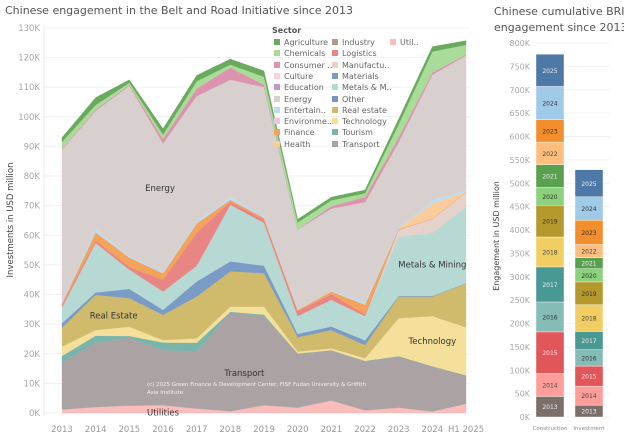  I want to click on y-tick-label: 10K, so click(32, 384).